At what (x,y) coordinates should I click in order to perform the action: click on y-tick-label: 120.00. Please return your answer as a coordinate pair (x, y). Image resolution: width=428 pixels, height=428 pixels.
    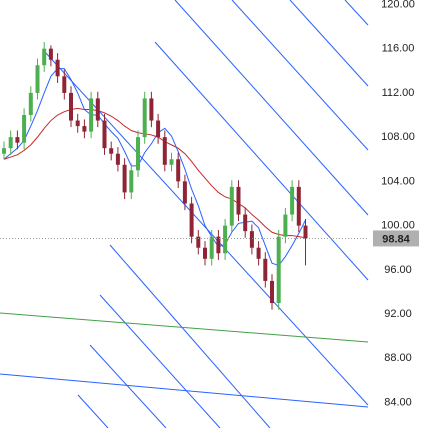
    Looking at the image, I should click on (398, 5).